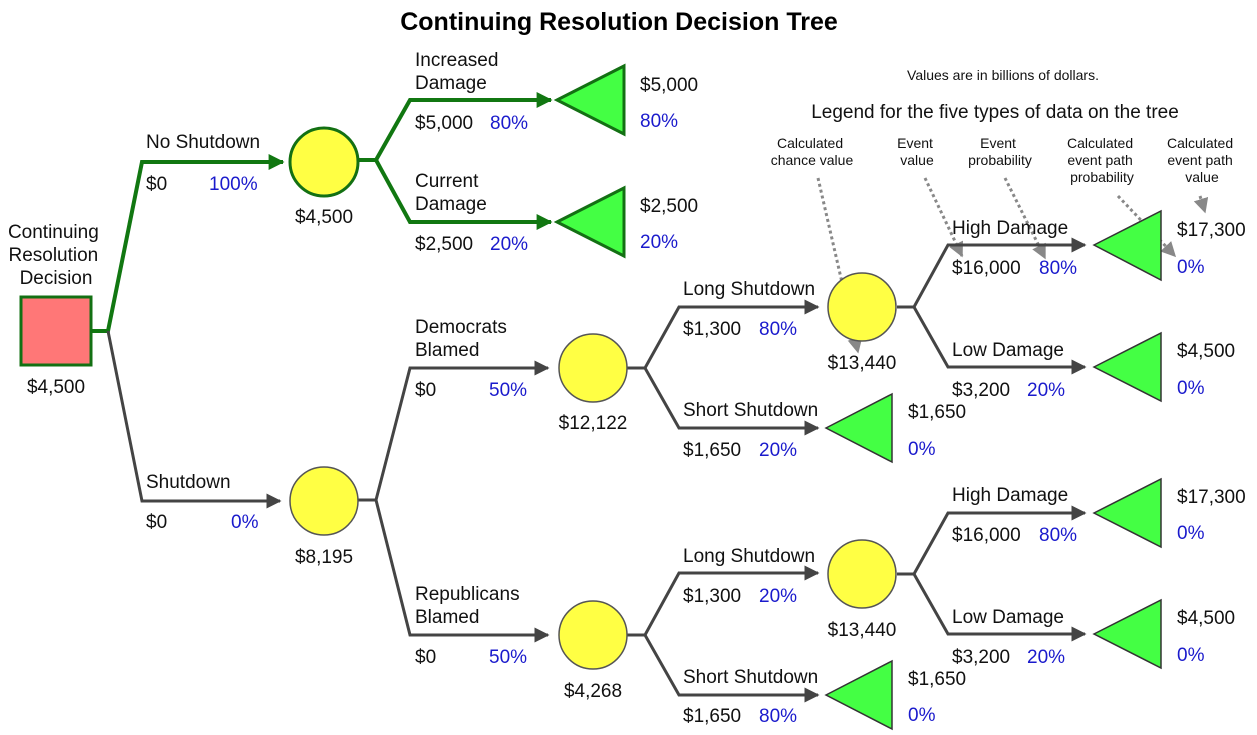 The width and height of the screenshot is (1257, 735). What do you see at coordinates (712, 596) in the screenshot?
I see `branch-value-r-long-shutdown: $1,300` at bounding box center [712, 596].